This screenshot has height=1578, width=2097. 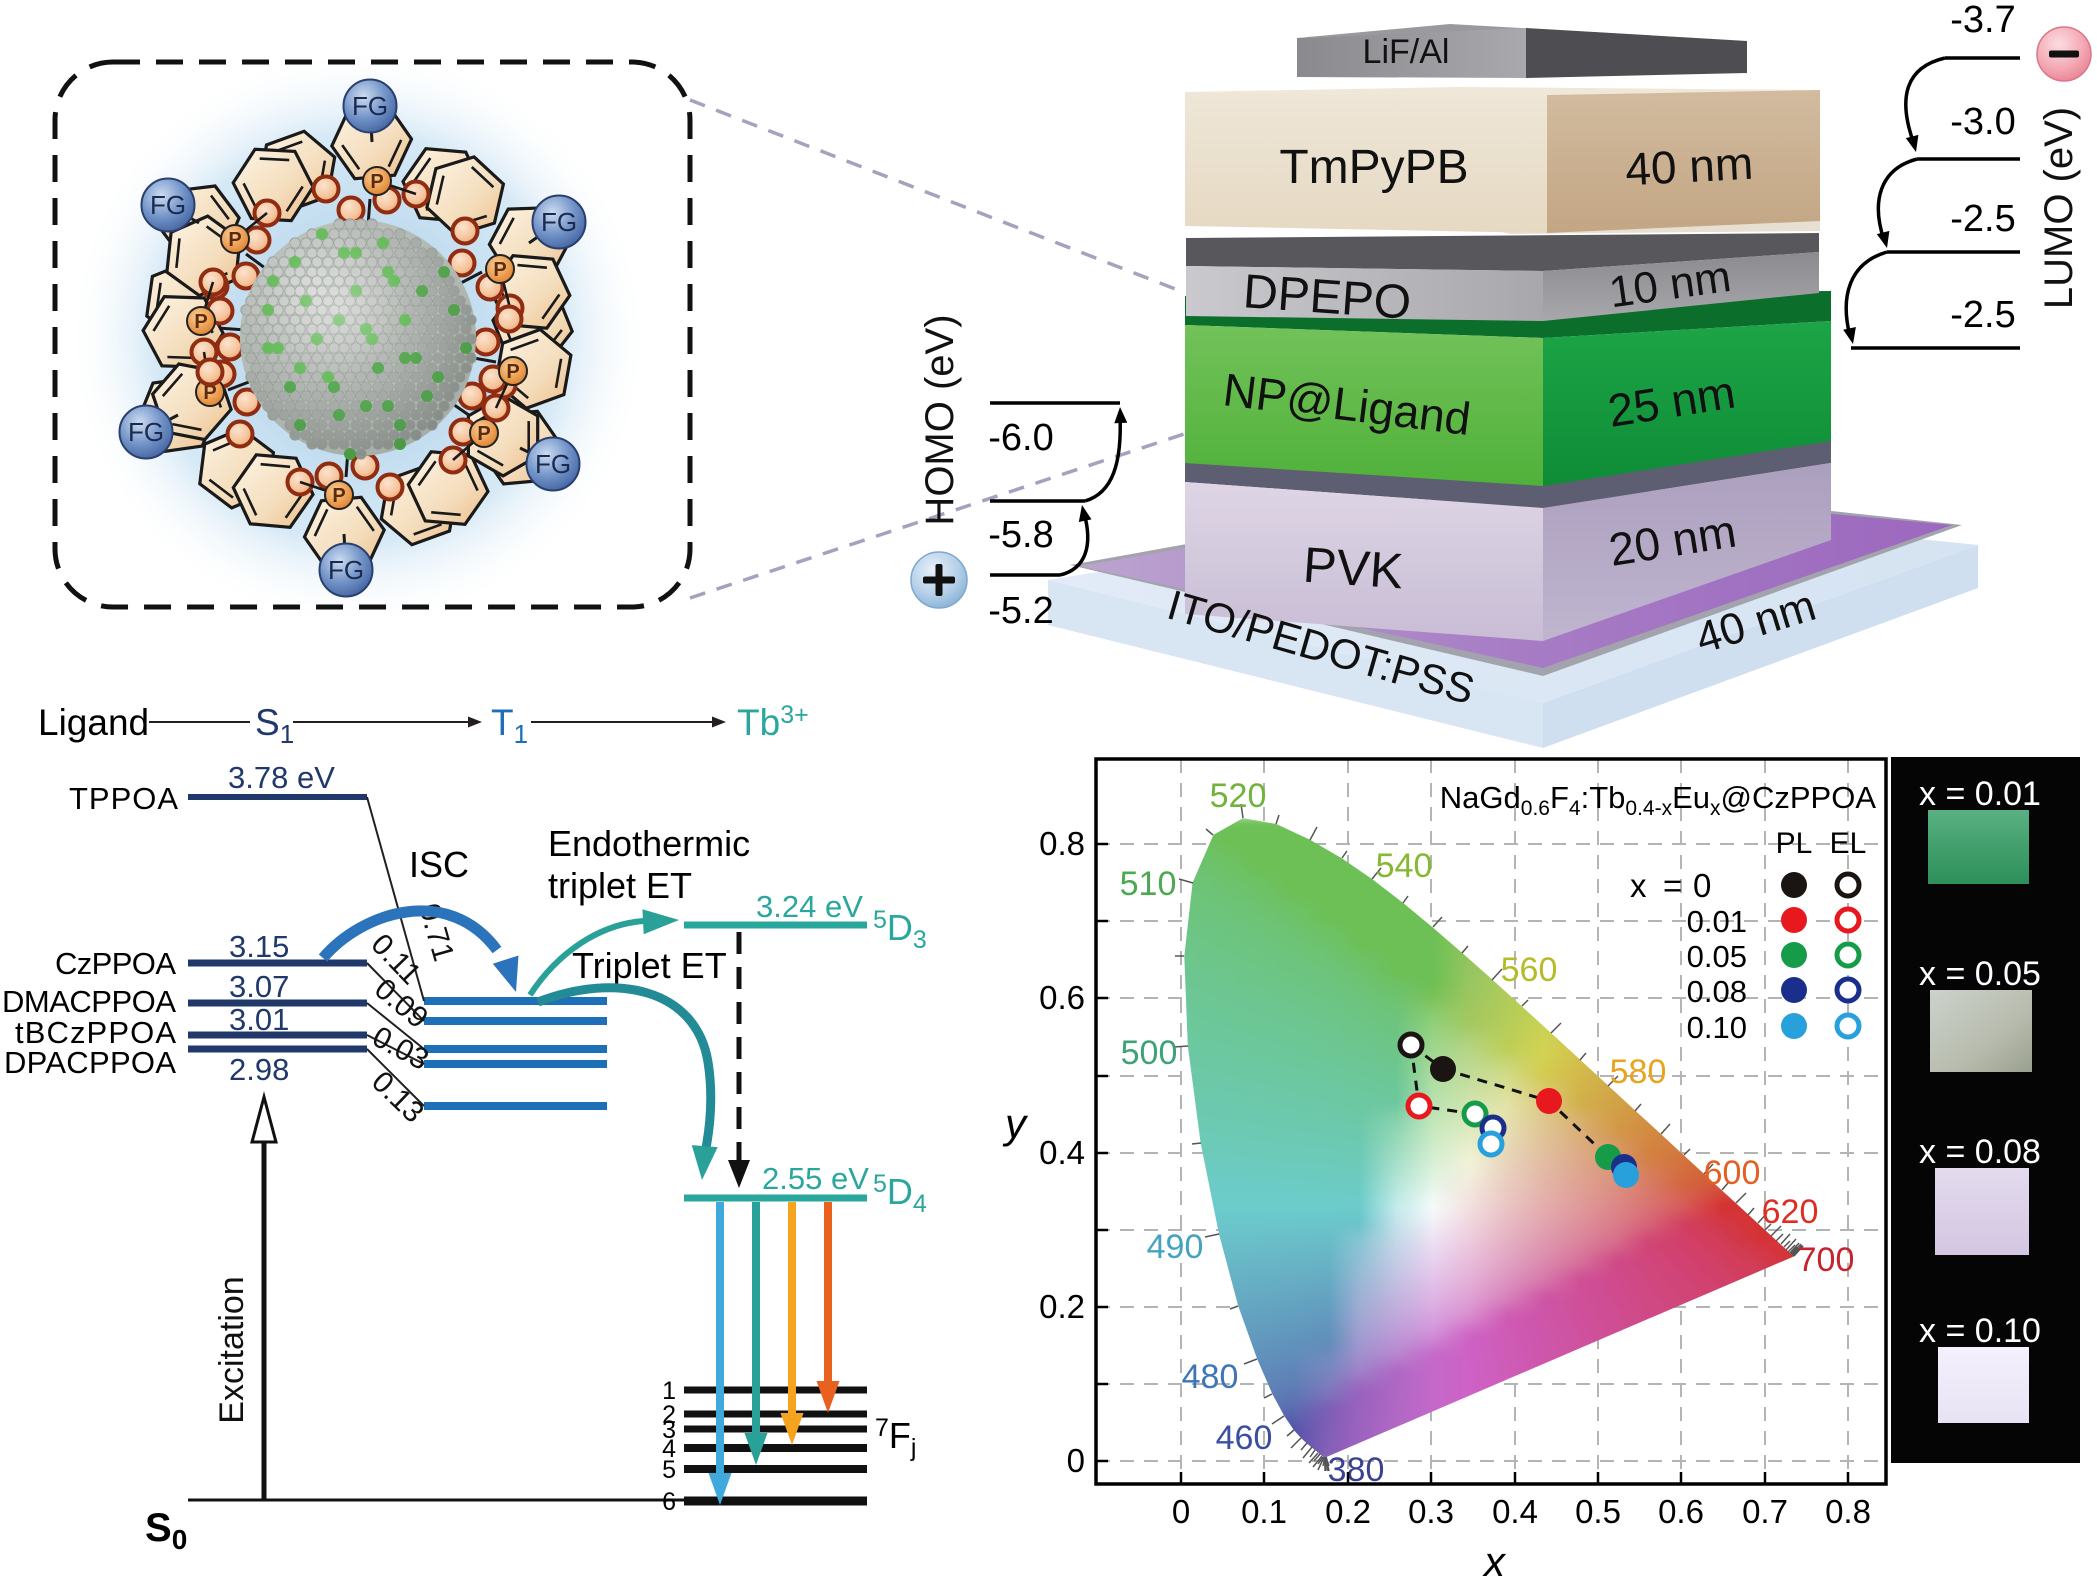 What do you see at coordinates (1494, 1558) in the screenshot?
I see `svg-text: x` at bounding box center [1494, 1558].